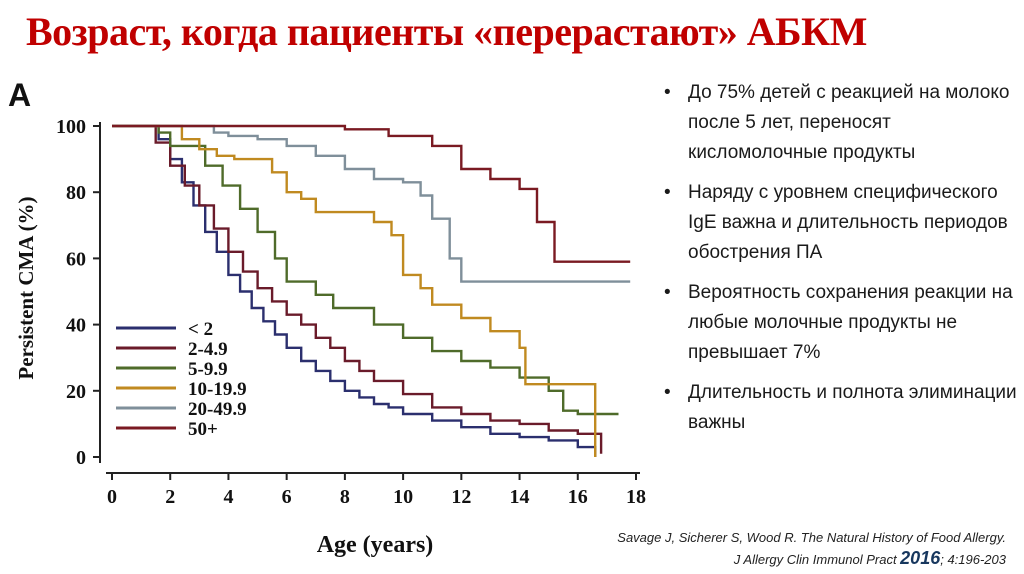 The width and height of the screenshot is (1024, 574). What do you see at coordinates (345, 497) in the screenshot?
I see `x-tick-label: 8` at bounding box center [345, 497].